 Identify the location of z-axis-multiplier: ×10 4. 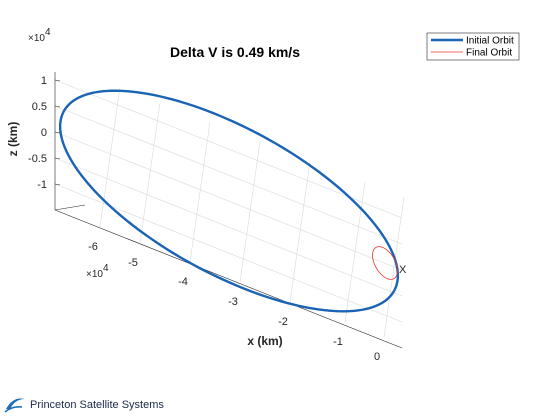
(39, 35).